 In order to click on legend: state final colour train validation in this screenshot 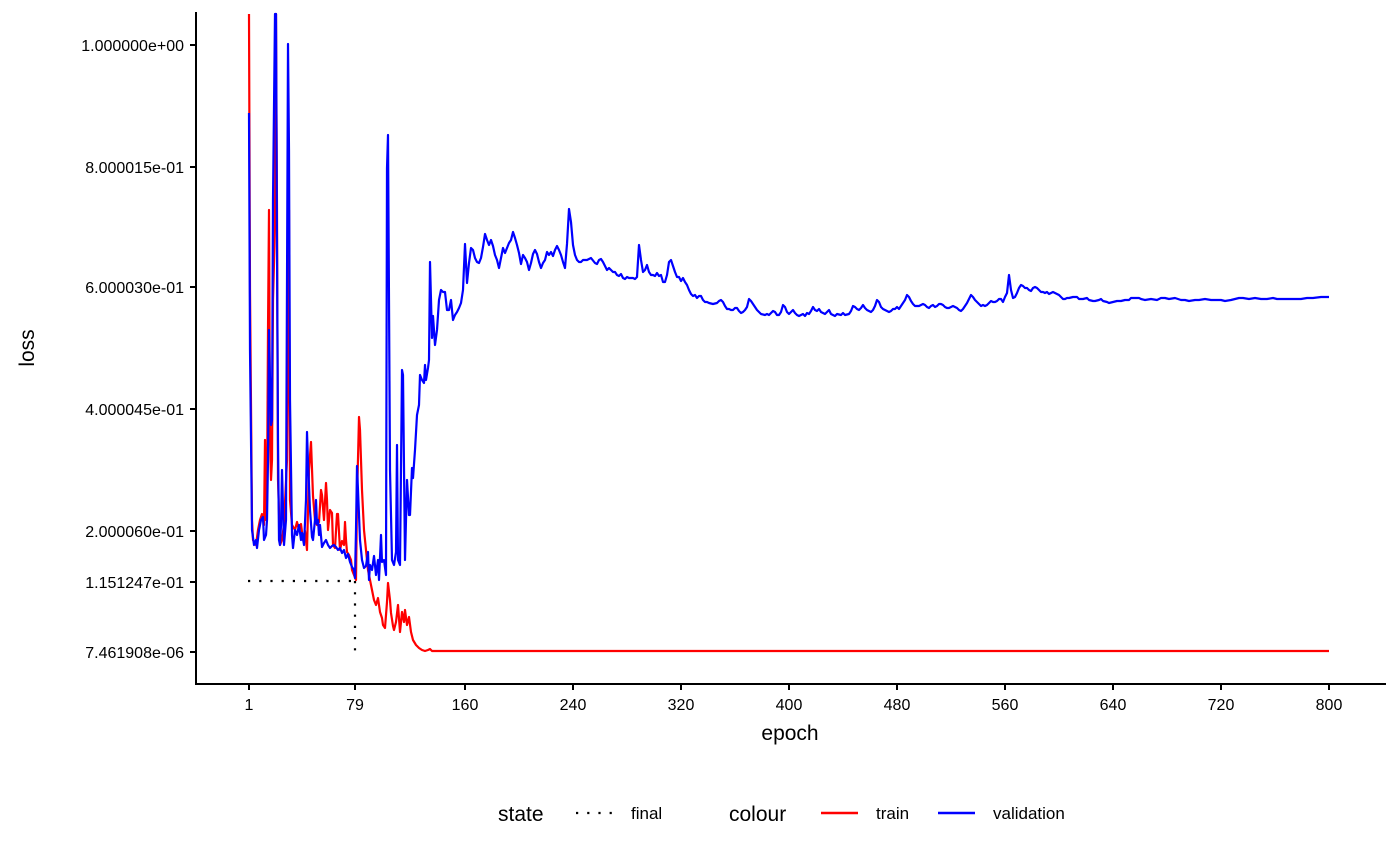, I will do `click(781, 814)`.